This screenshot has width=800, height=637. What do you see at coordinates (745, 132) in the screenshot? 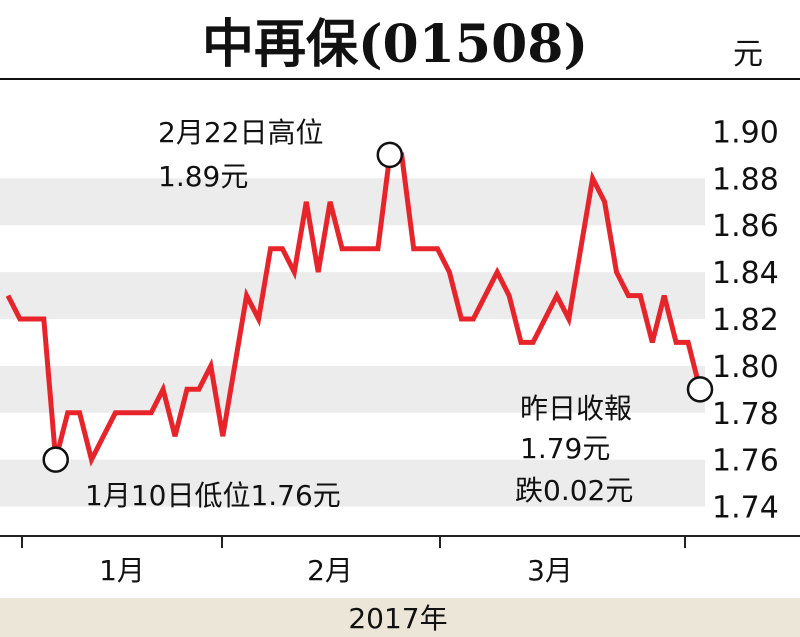
I see `y-tick-label: 1.90` at bounding box center [745, 132].